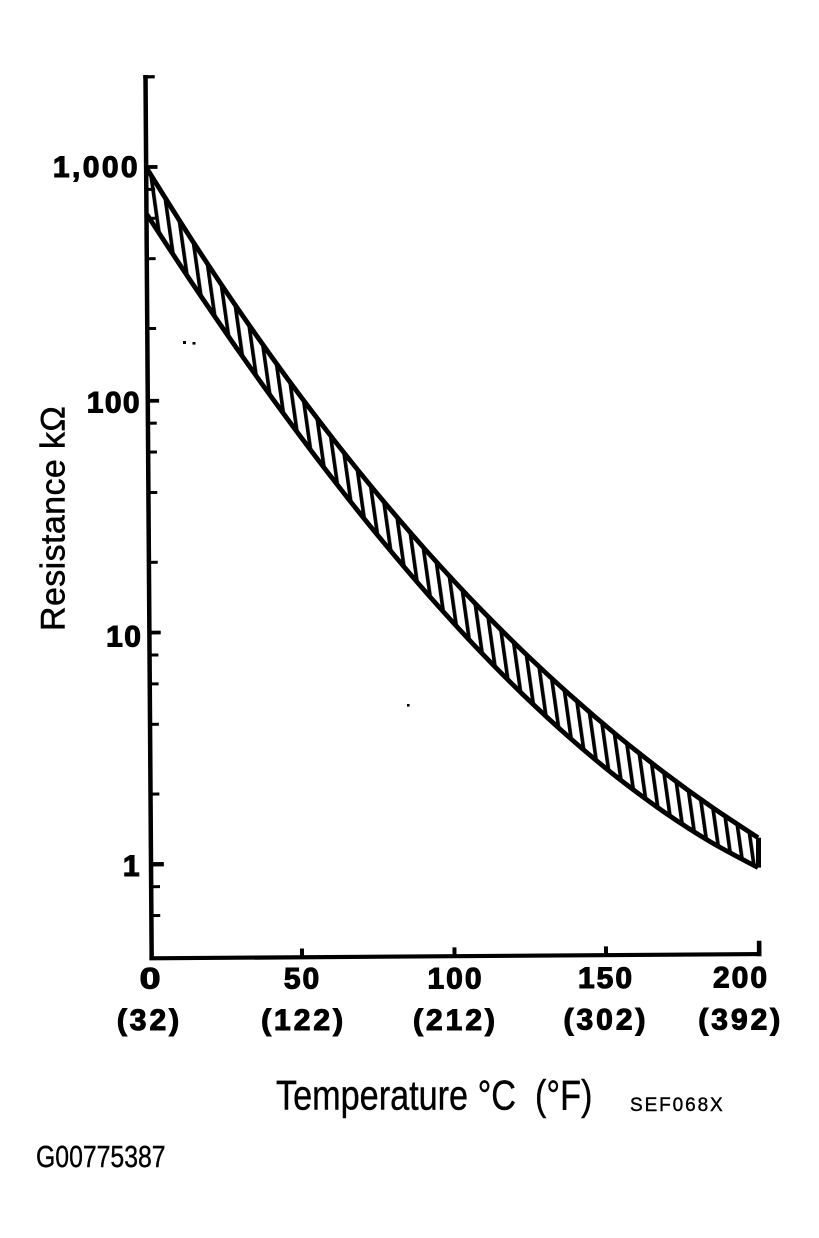  What do you see at coordinates (131, 866) in the screenshot?
I see `svg-text: 1` at bounding box center [131, 866].